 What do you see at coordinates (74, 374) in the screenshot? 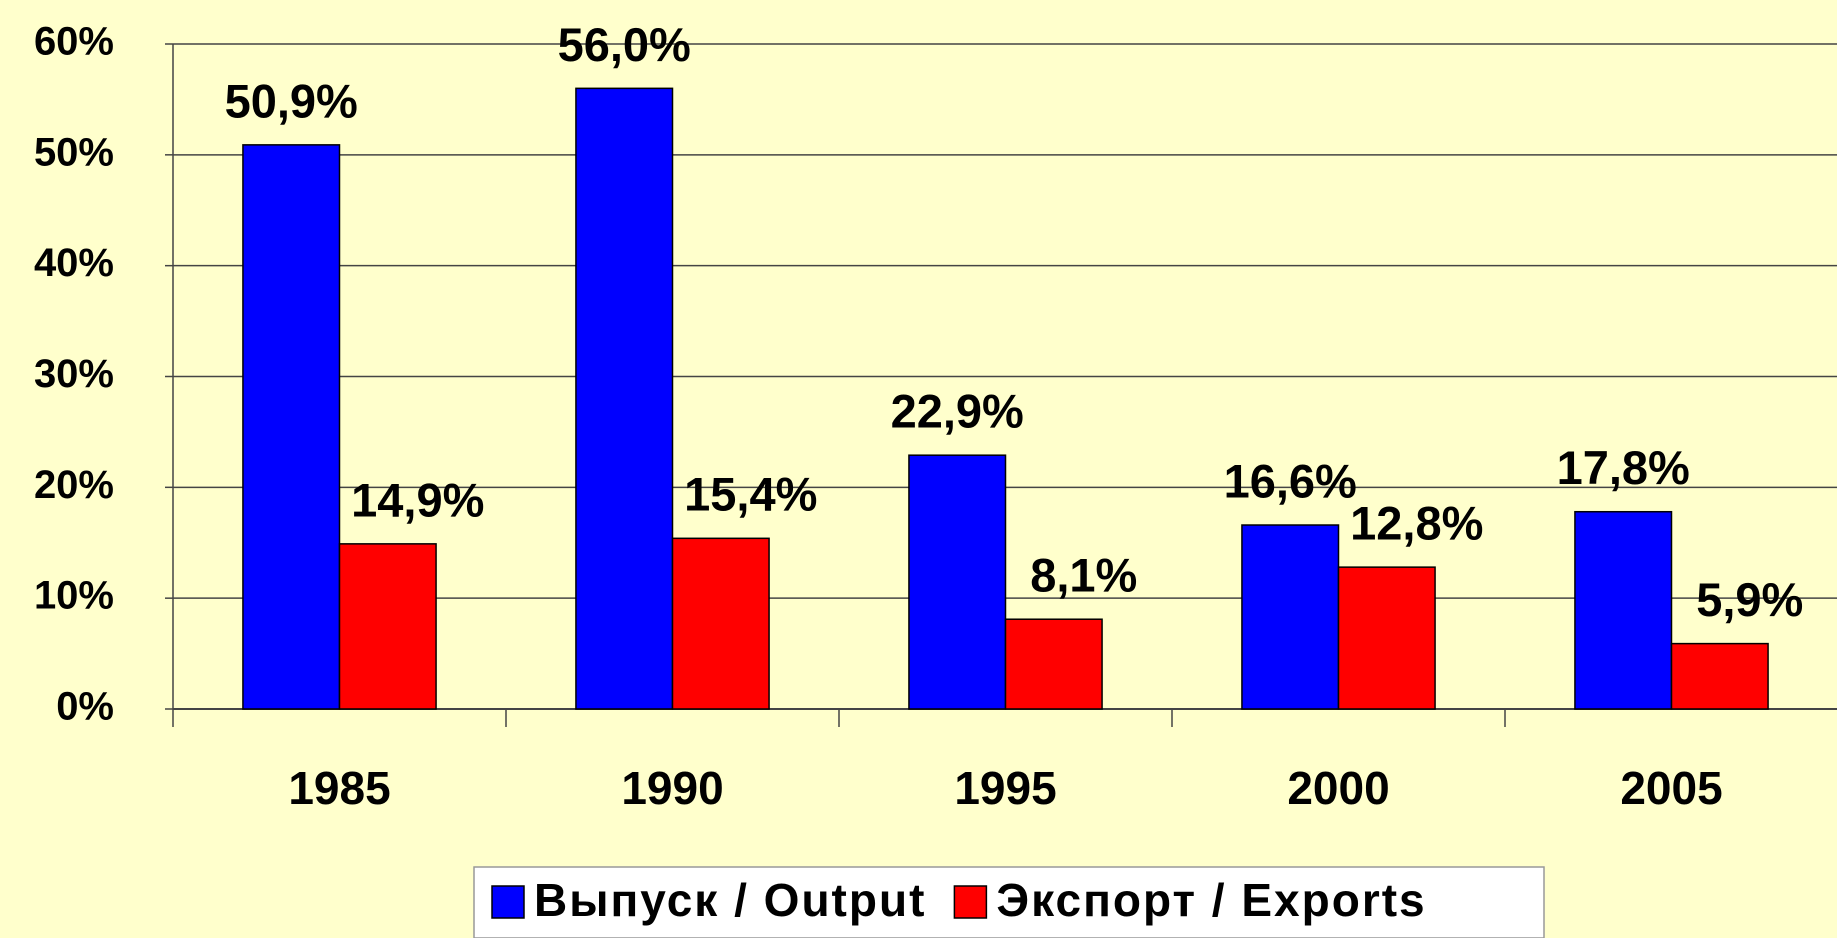
I see `y-tick-label: 30%` at bounding box center [74, 374].